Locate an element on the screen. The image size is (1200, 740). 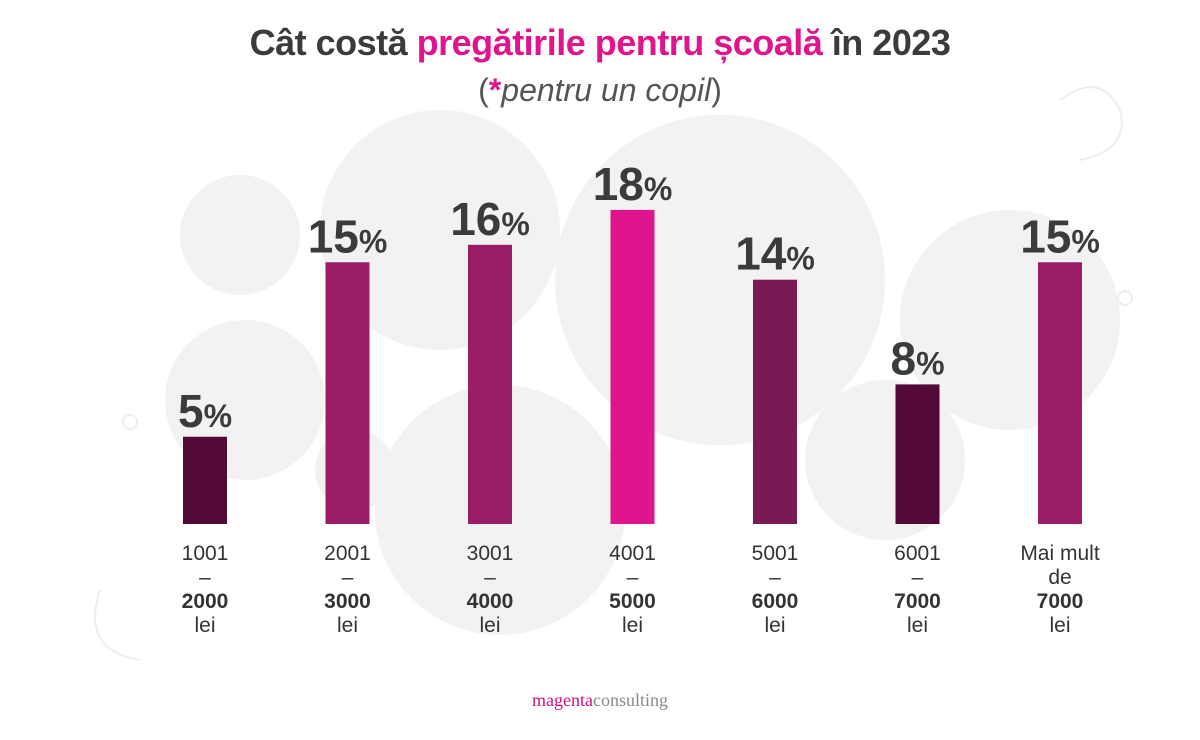
subtitle-close-paren: ) is located at coordinates (716, 90).